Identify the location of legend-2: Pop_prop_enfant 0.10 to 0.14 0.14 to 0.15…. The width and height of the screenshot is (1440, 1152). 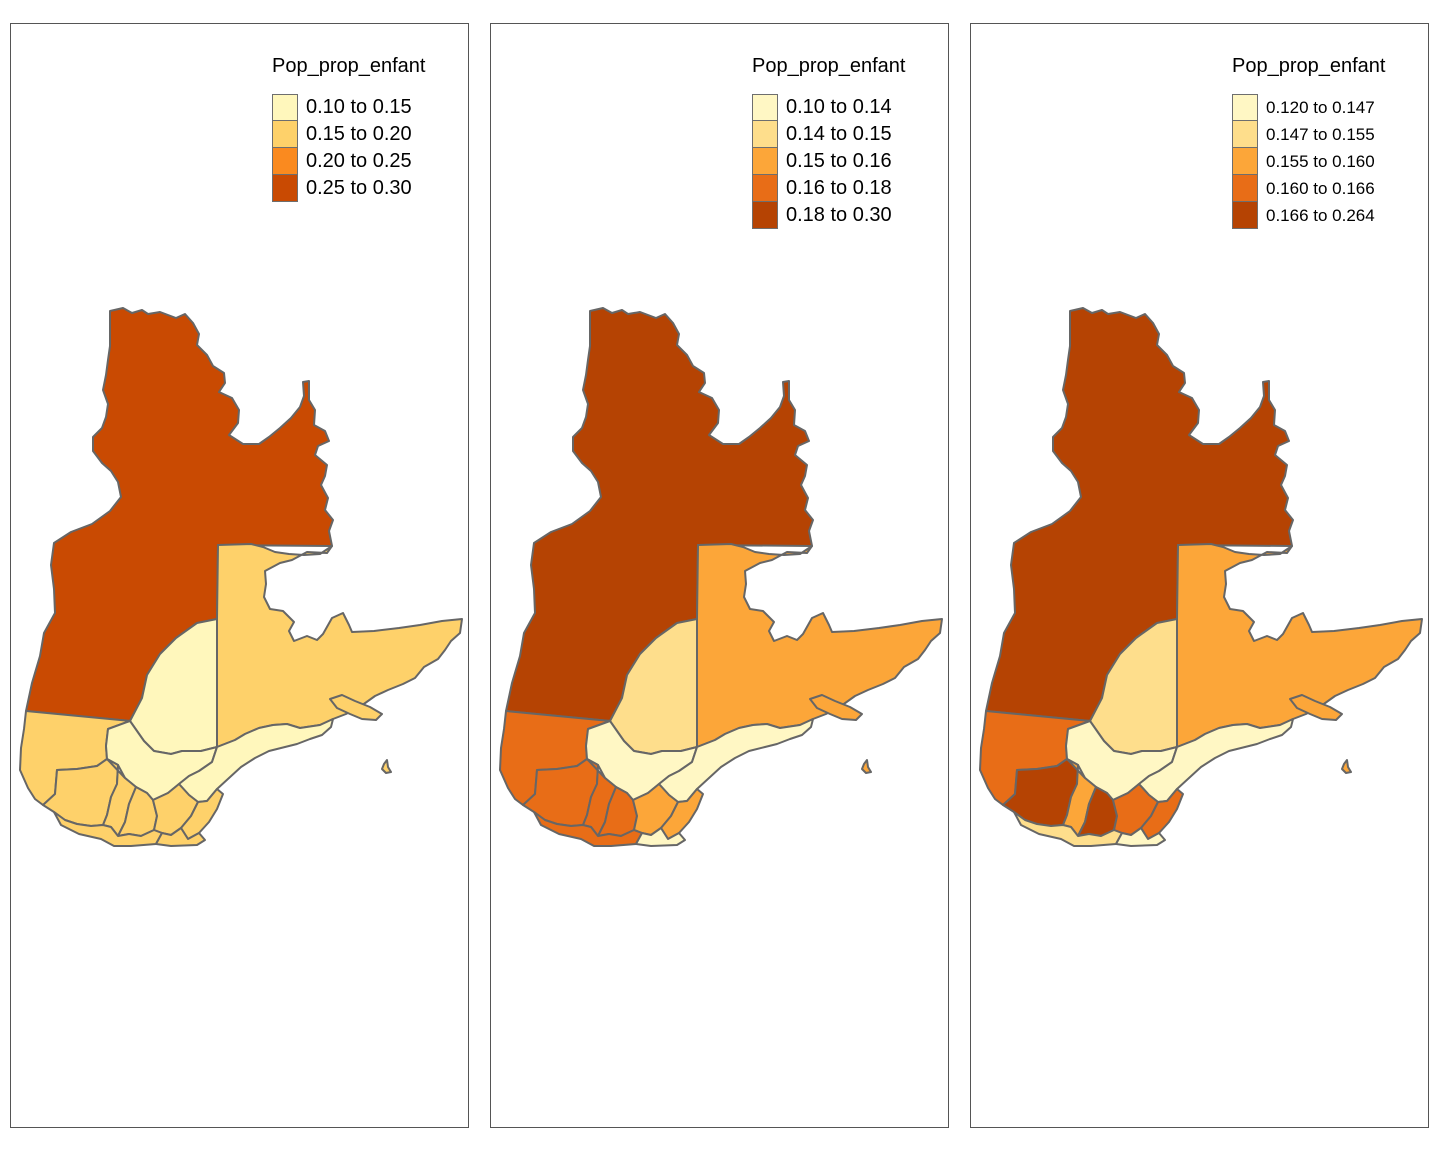
(828, 141).